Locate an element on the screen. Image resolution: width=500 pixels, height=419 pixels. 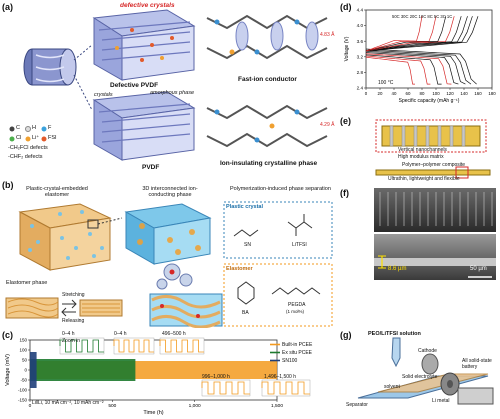
matrix-label: High modulus matrix is located at coordinates (421, 157).